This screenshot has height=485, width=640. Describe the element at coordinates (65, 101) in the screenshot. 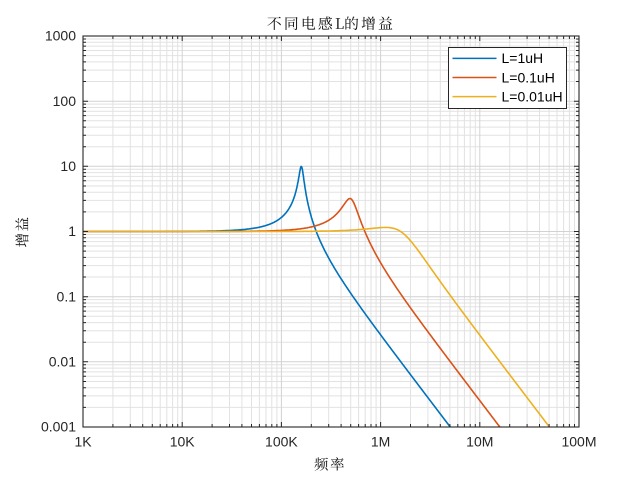

I see `svg-text: 100` at that location.